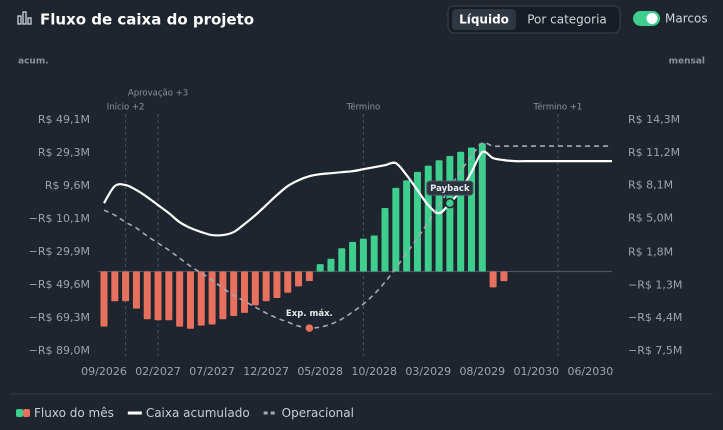 This screenshot has height=430, width=723. I want to click on x-tick-label: 05/2028, so click(320, 371).